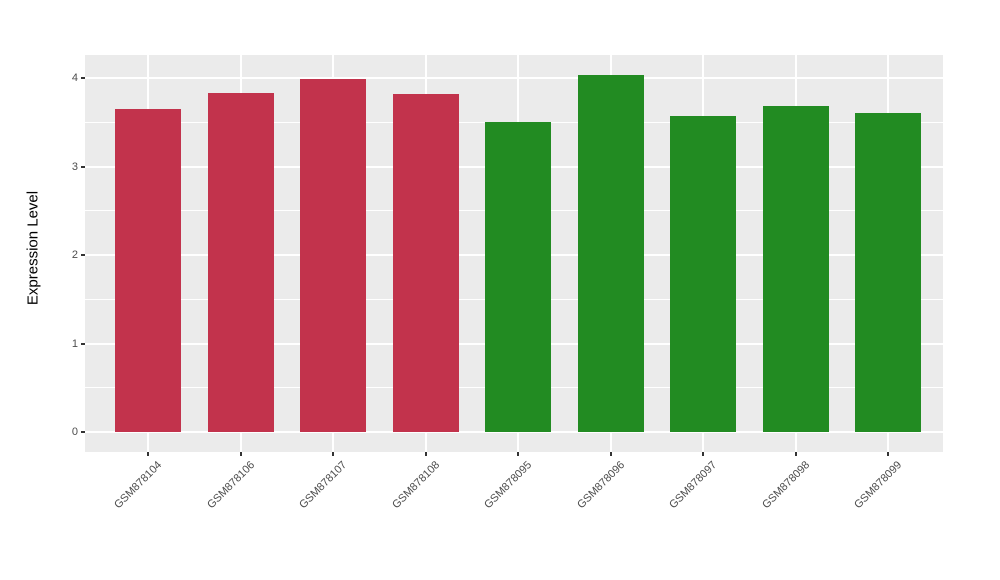 The height and width of the screenshot is (580, 1000). What do you see at coordinates (600, 485) in the screenshot?
I see `x-tick-label: GSM878096` at bounding box center [600, 485].